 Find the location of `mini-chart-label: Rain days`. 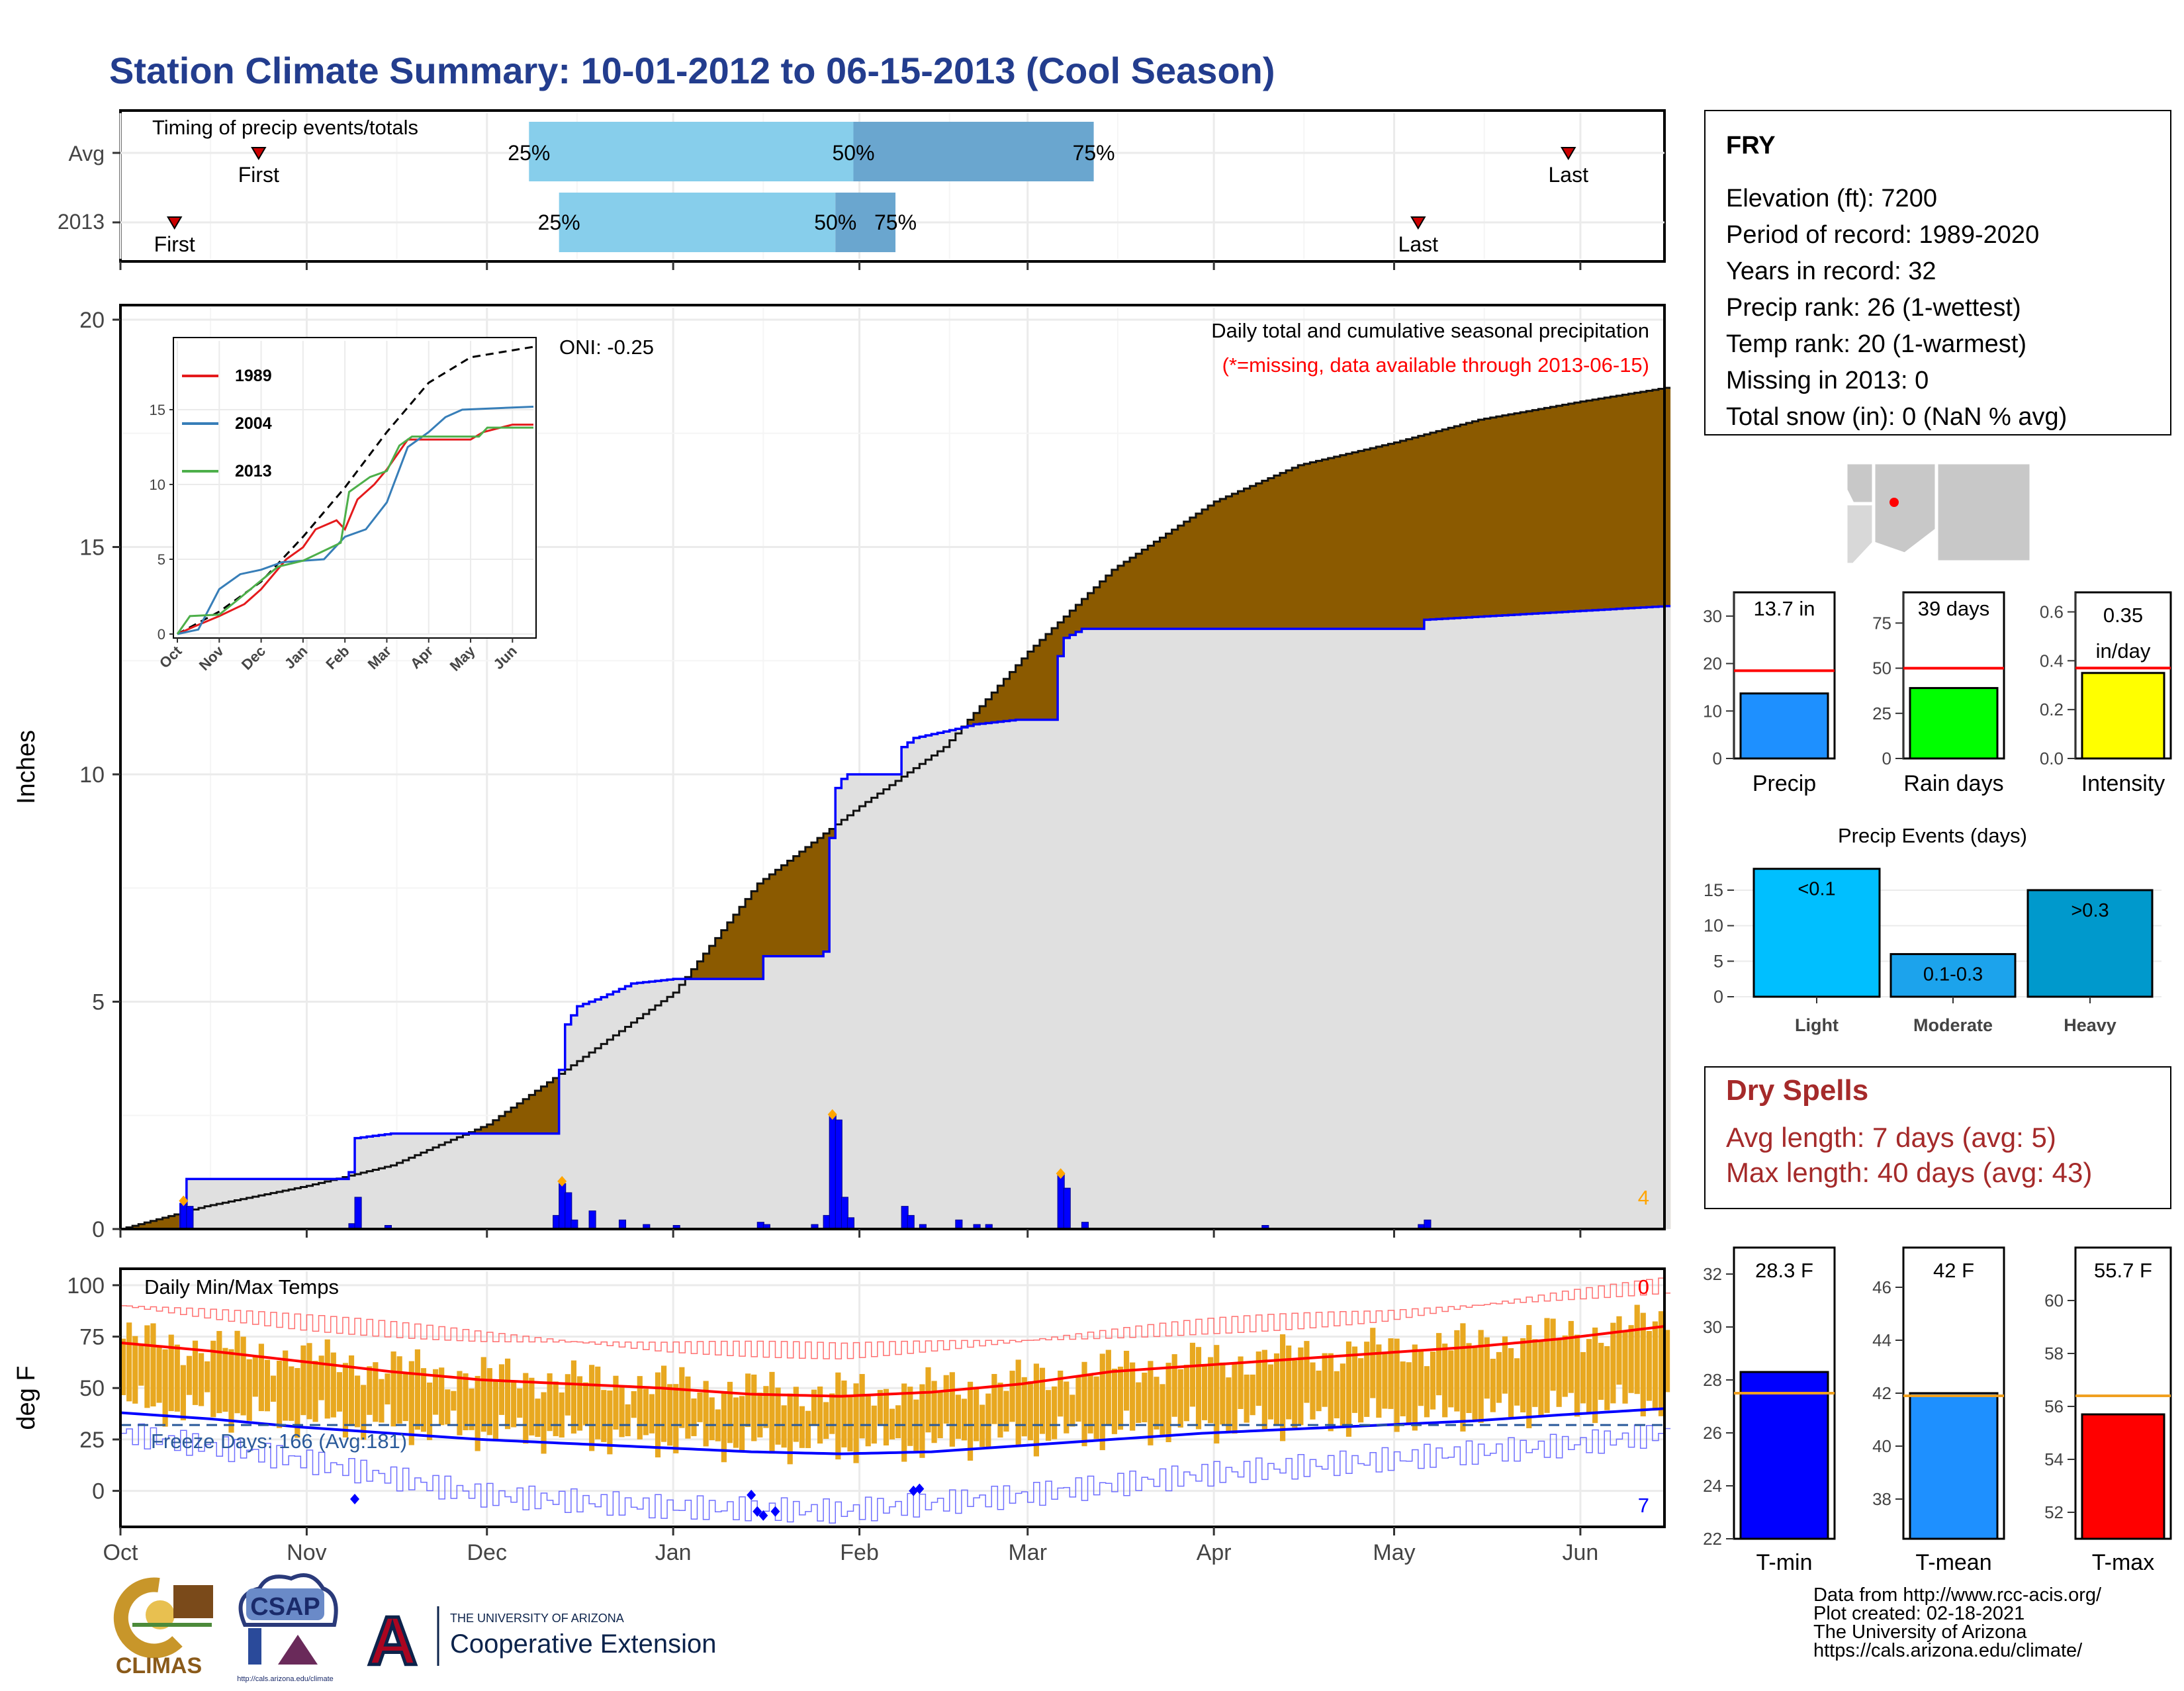

mini-chart-label: Rain days is located at coordinates (1953, 784).